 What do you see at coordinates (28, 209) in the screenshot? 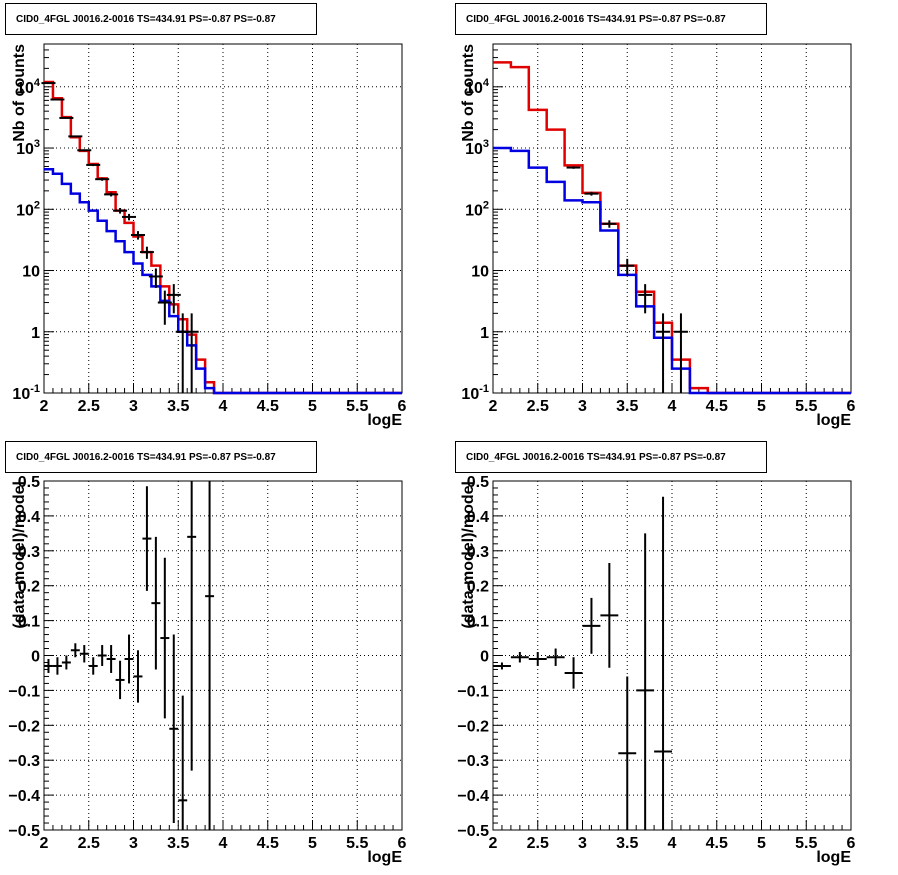
I see `y-tick-label: 10²` at bounding box center [28, 209].